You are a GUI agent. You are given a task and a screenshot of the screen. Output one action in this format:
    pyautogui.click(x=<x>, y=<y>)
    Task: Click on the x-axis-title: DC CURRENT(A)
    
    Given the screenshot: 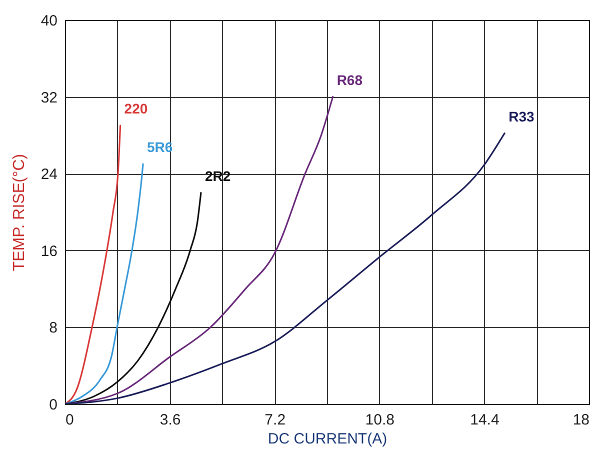 What is the action you would take?
    pyautogui.click(x=328, y=439)
    